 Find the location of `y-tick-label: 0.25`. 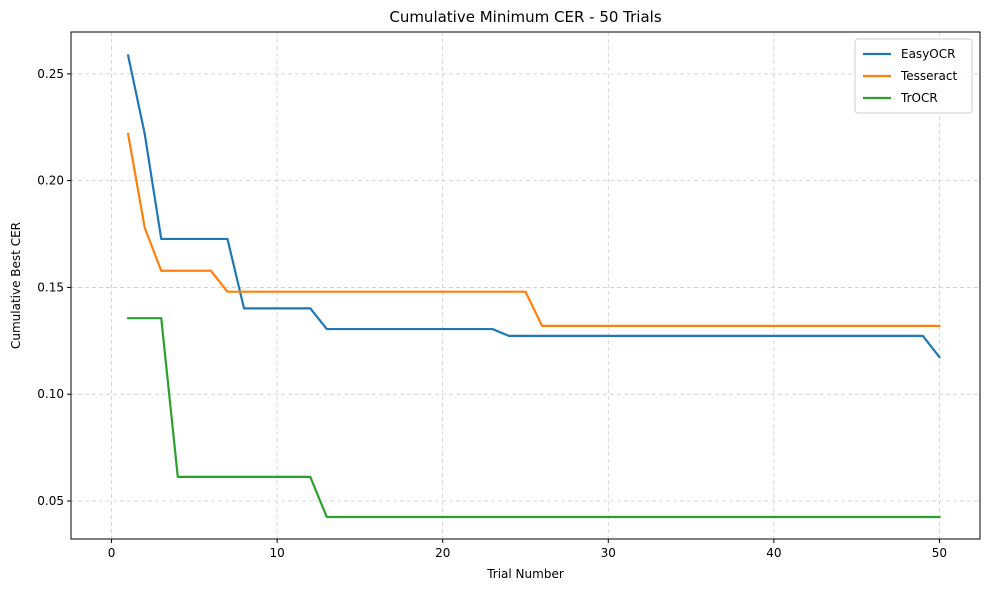

y-tick-label: 0.25 is located at coordinates (50, 74).